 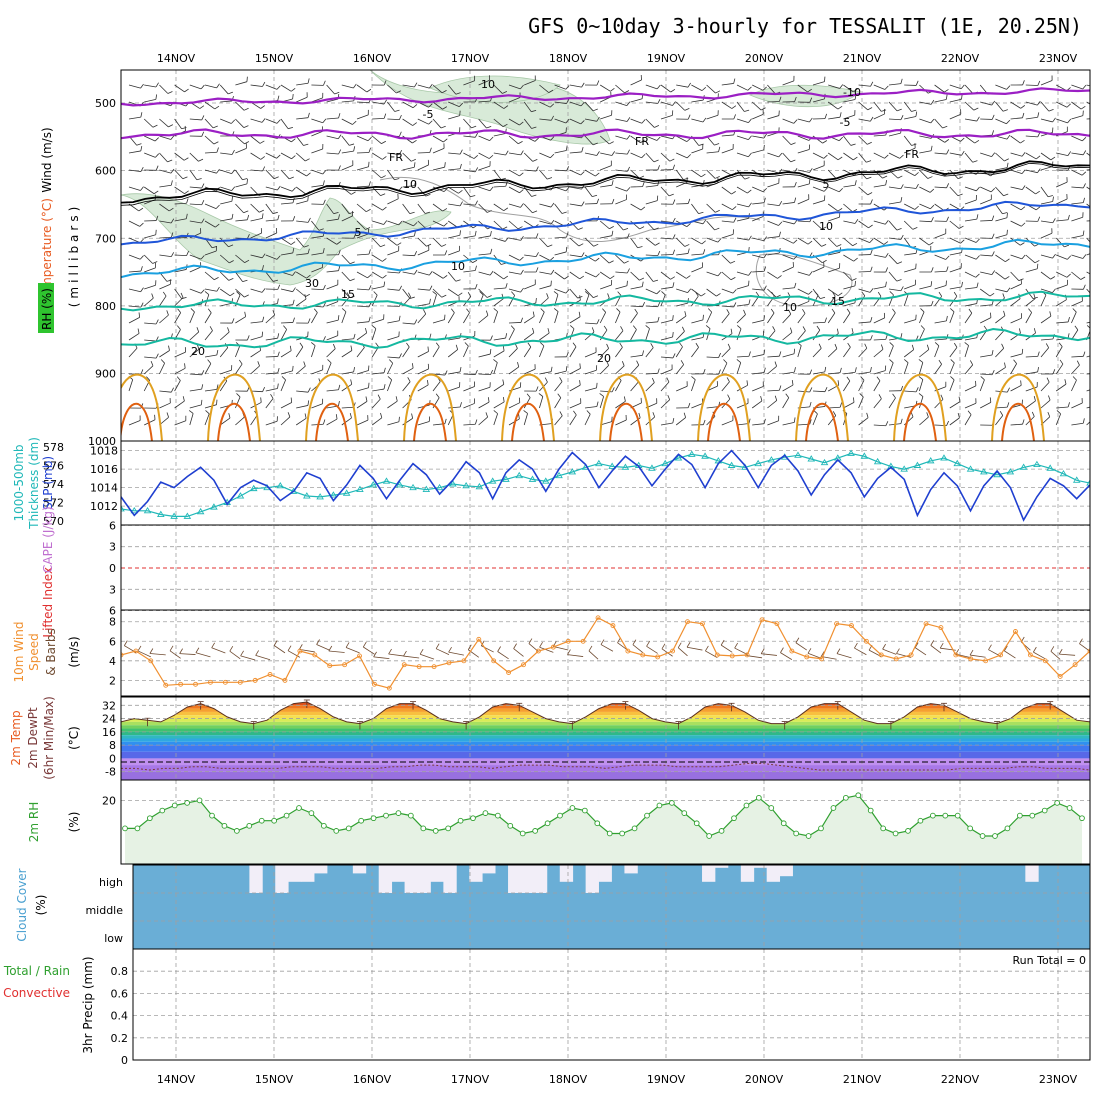 I want to click on temperature-band, so click(x=605, y=733).